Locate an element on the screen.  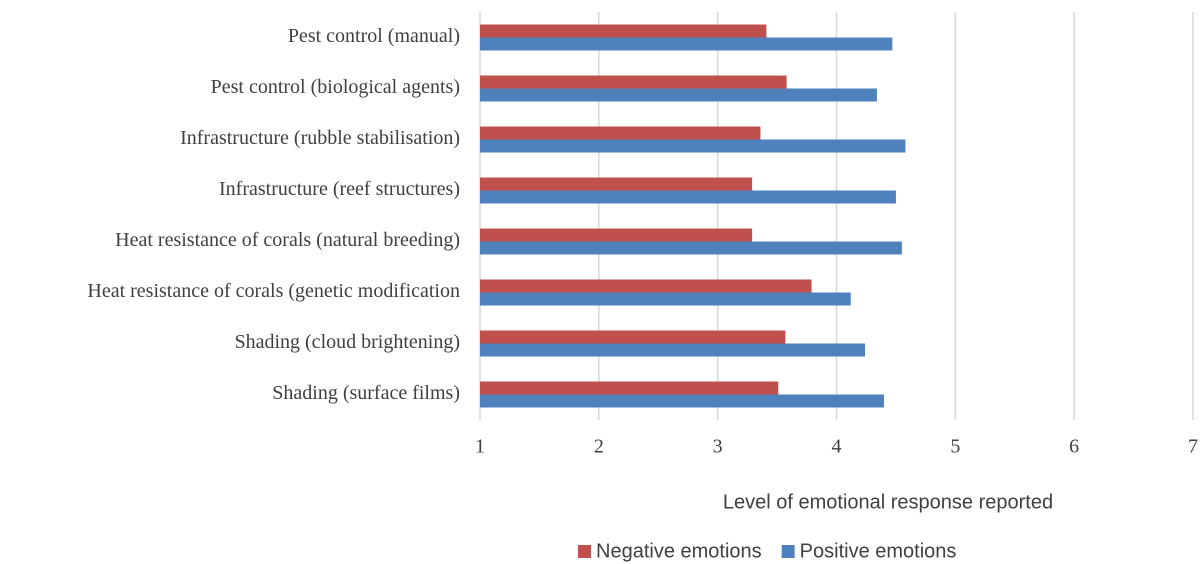
y-tick-label: Pest control (biological agents) is located at coordinates (335, 87).